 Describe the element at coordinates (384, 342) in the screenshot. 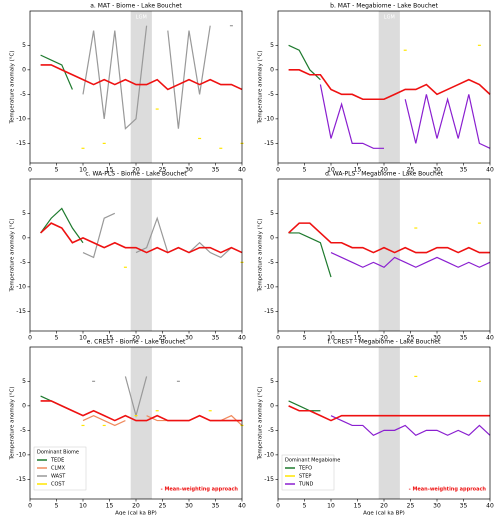

I see `panel-title: f. CREST - Megabiome - Lake Bouchet` at that location.